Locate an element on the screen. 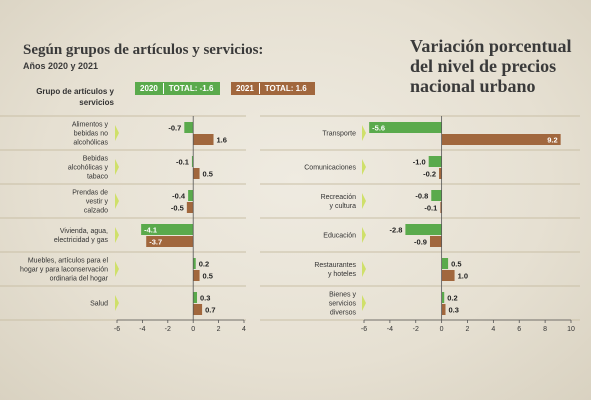 The height and width of the screenshot is (400, 591). value-label-2020: -2.8 is located at coordinates (395, 230).